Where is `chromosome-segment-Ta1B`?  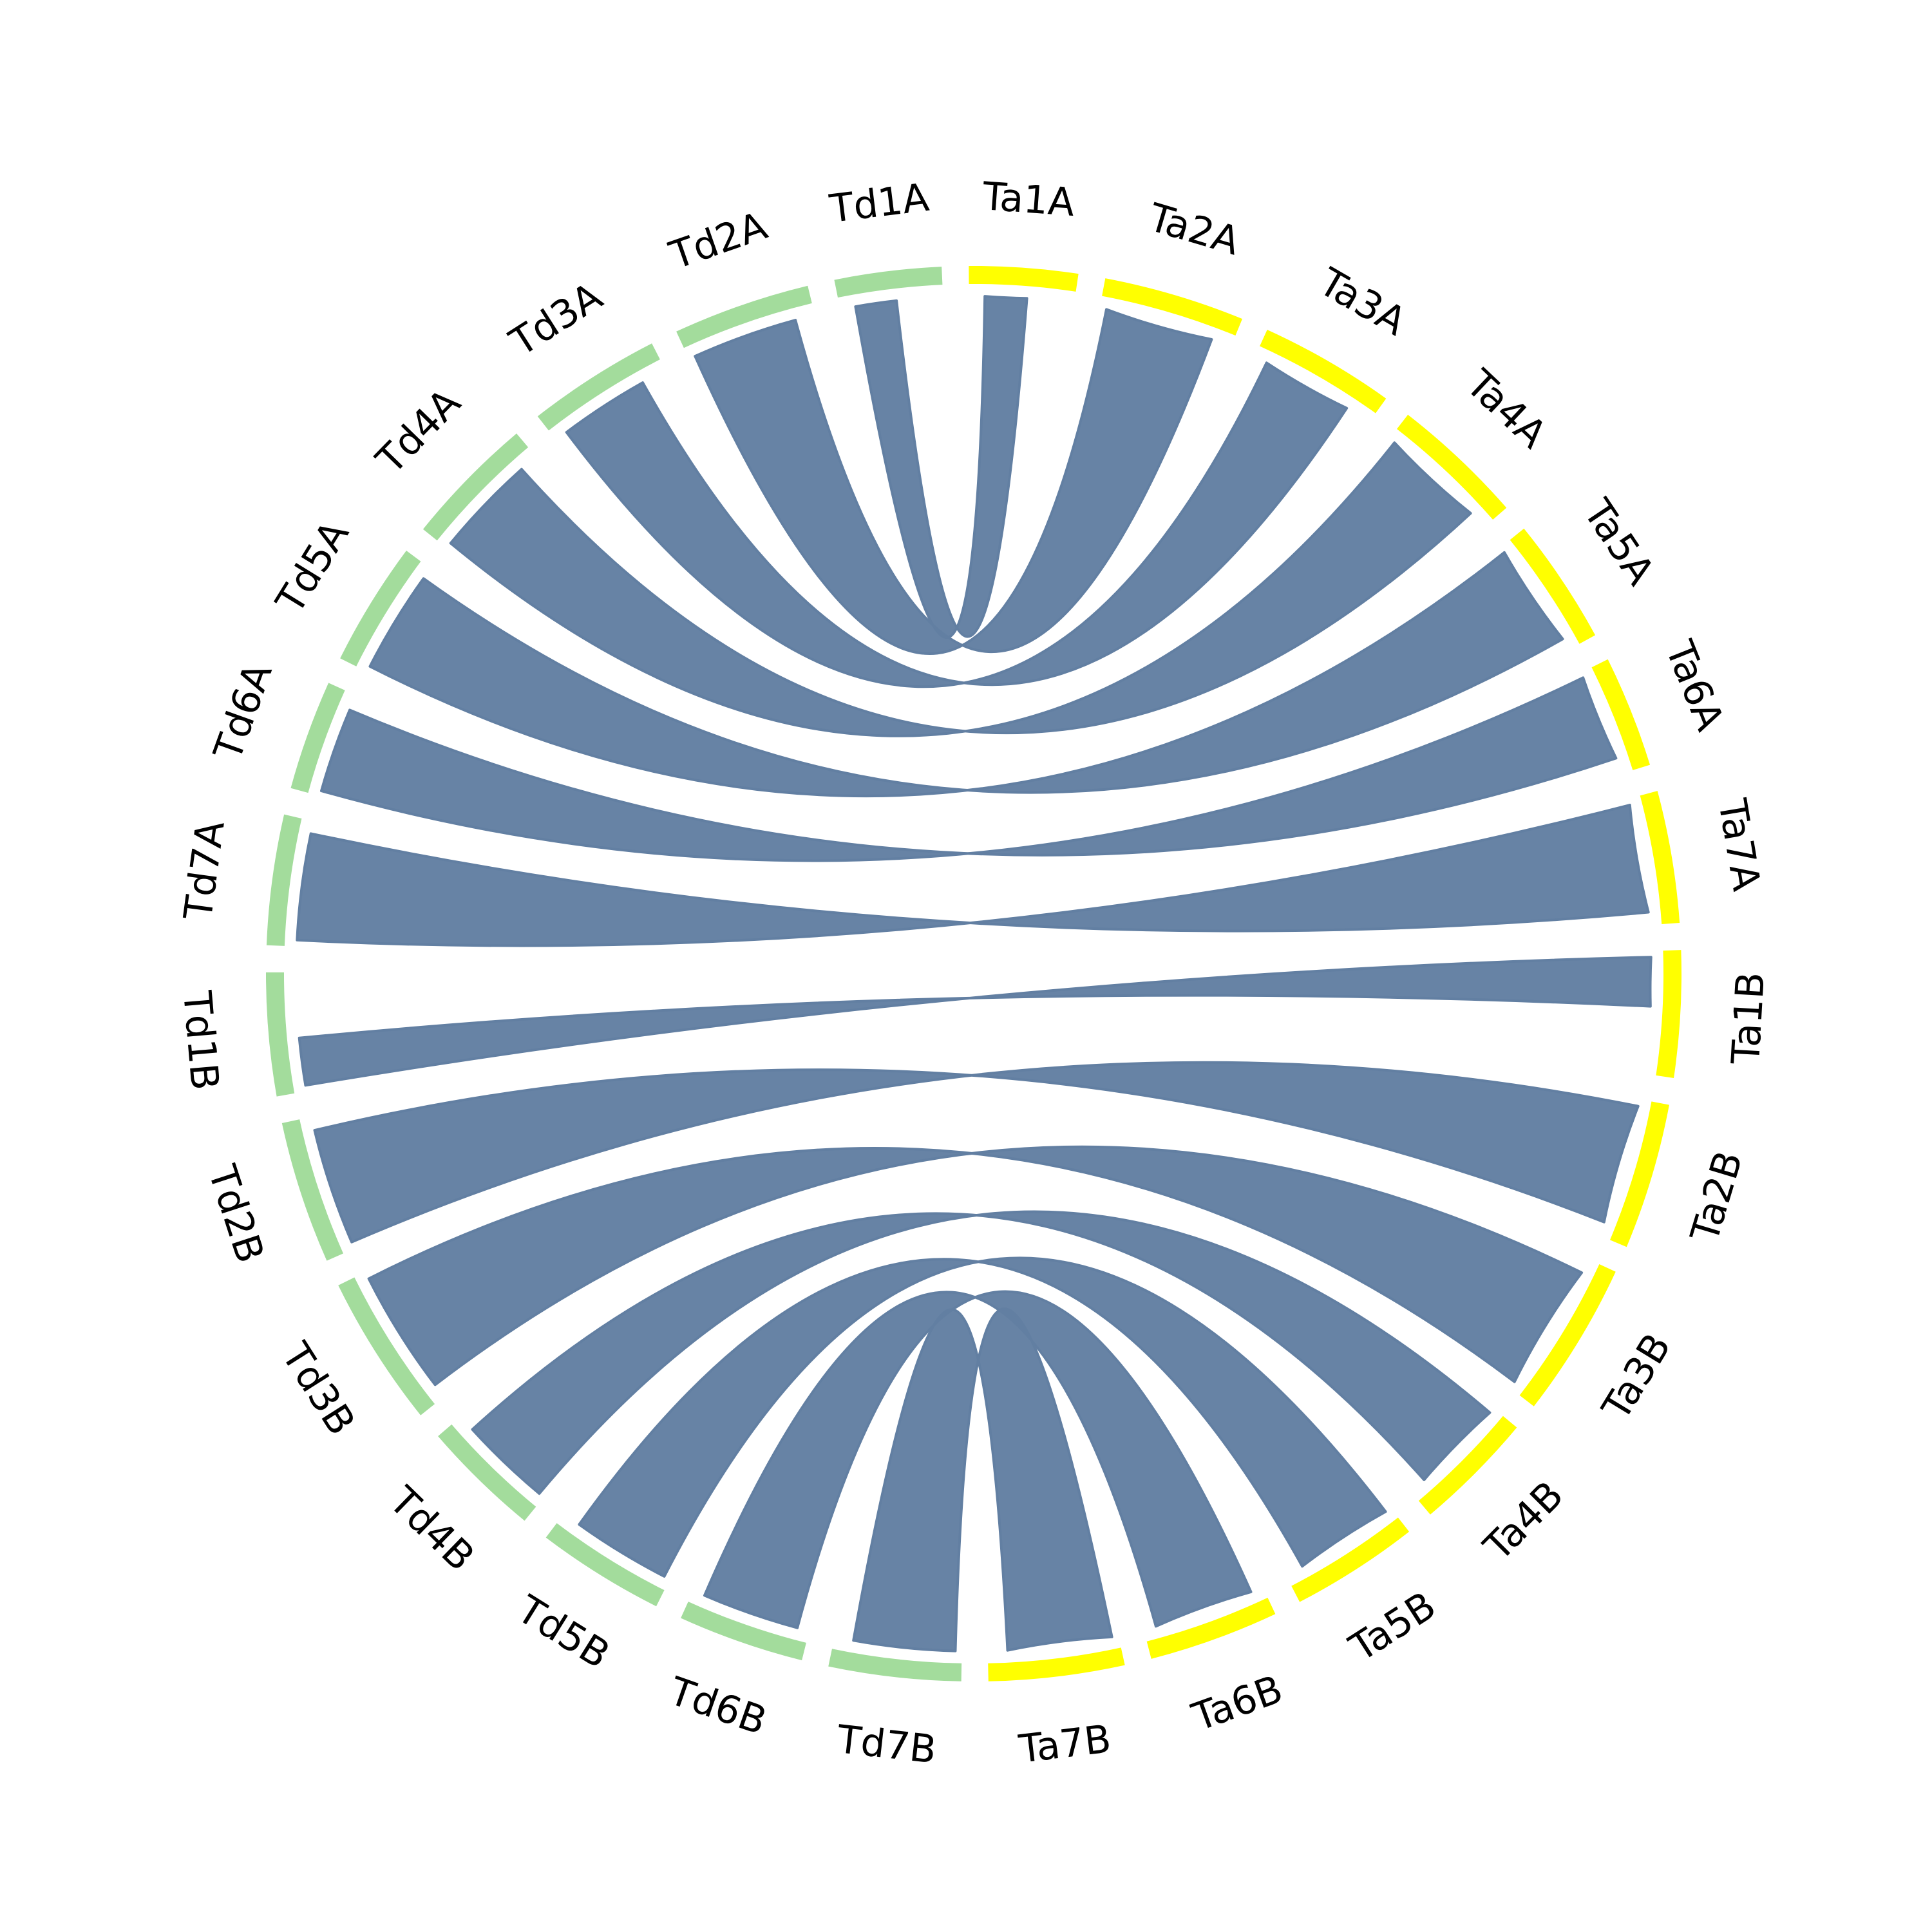
chromosome-segment-Ta1B is located at coordinates (1669, 1014).